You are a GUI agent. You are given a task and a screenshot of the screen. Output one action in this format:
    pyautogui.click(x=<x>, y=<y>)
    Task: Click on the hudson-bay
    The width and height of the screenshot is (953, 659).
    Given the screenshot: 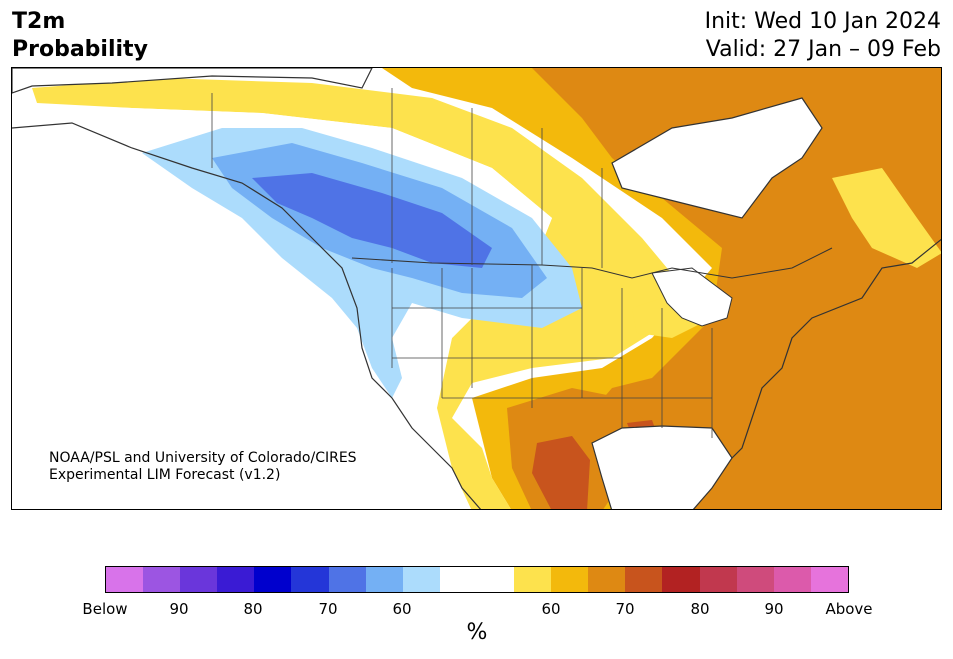 What is the action you would take?
    pyautogui.click(x=717, y=158)
    